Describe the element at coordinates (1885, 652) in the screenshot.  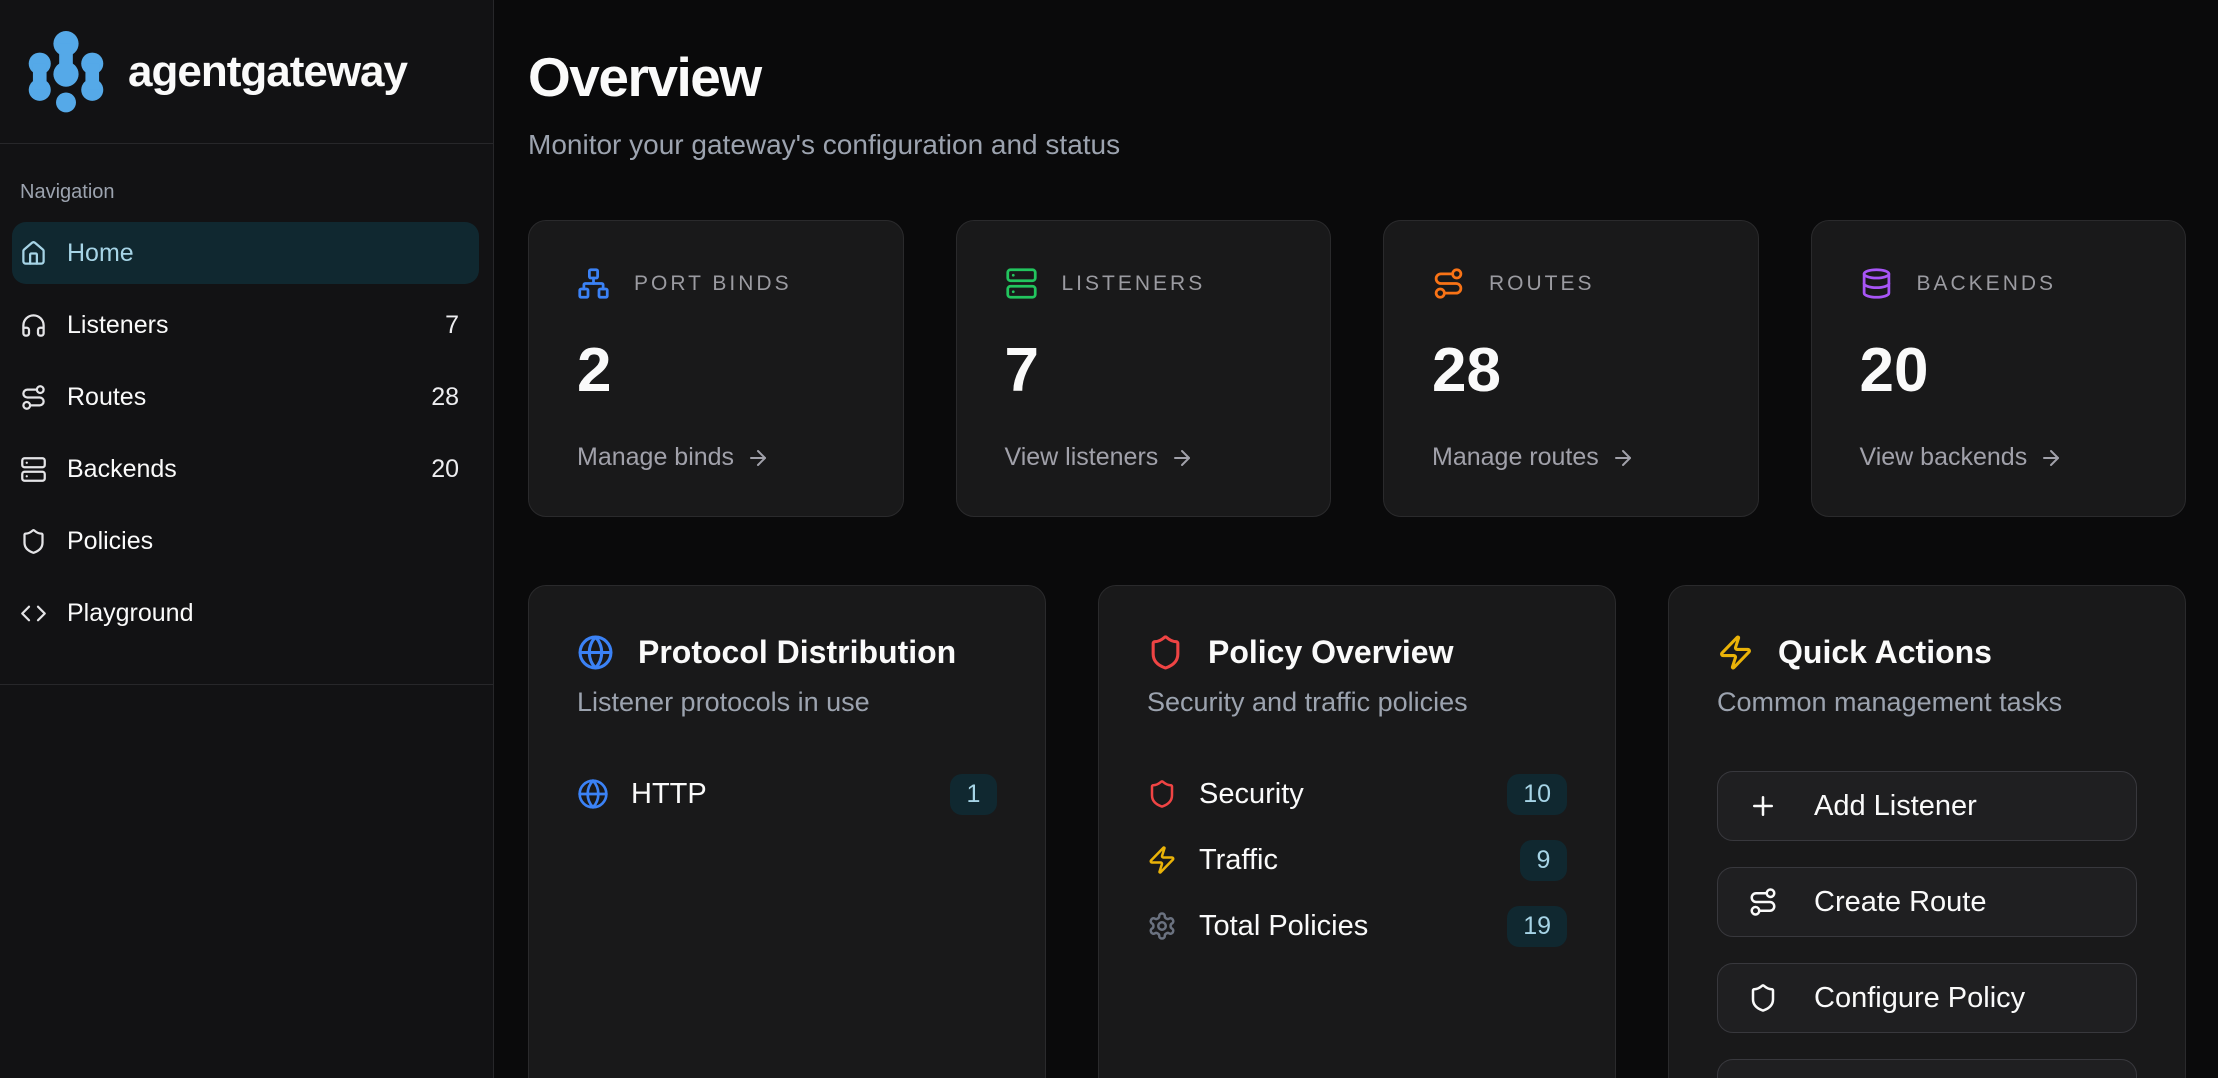
I see `panel-title: Quick Actions` at that location.